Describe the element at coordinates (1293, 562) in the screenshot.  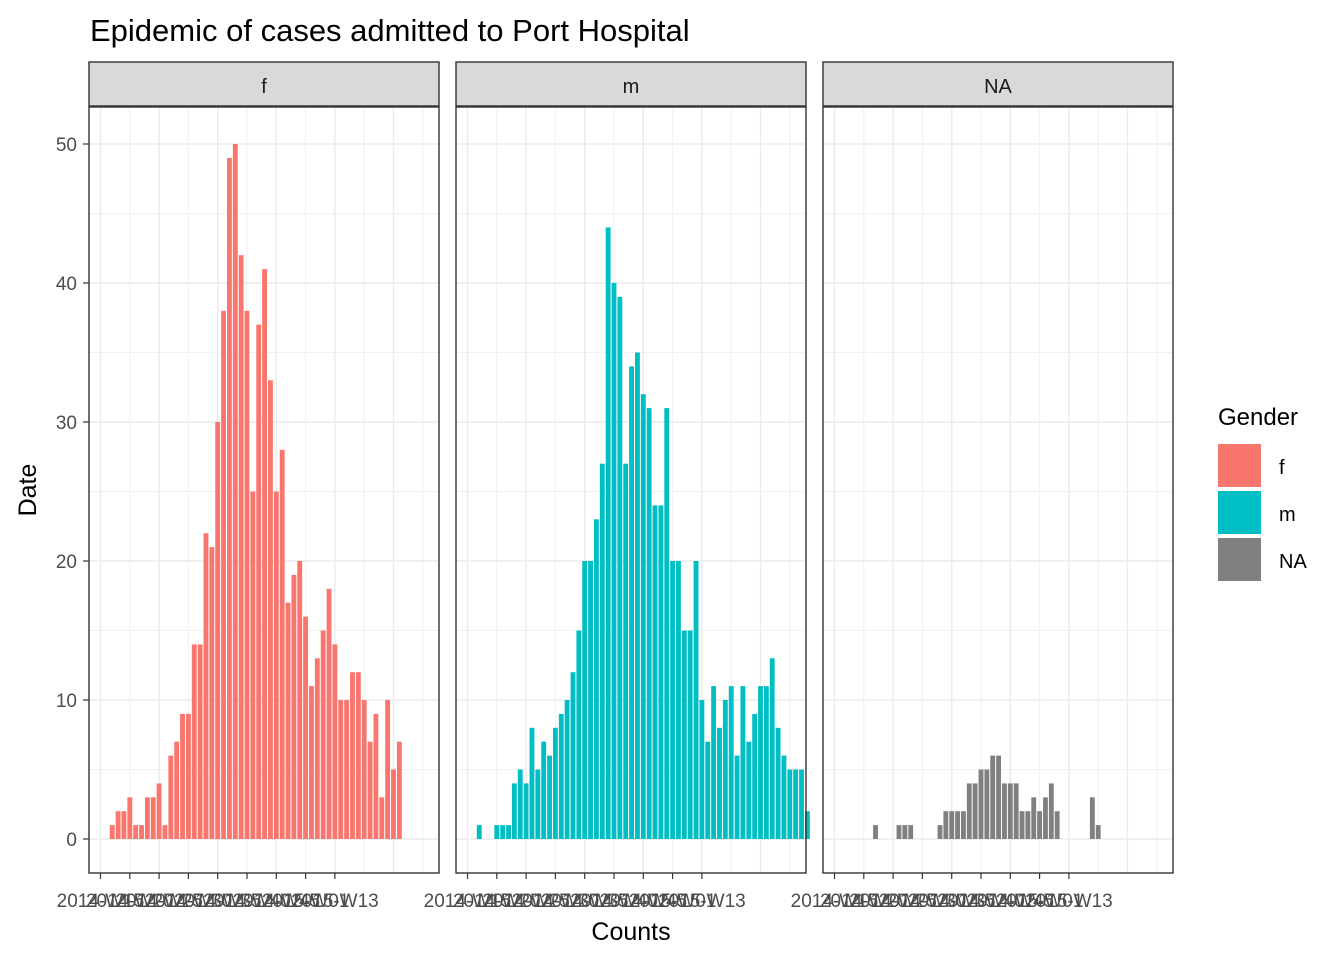
I see `legend-label-NA: NA` at that location.